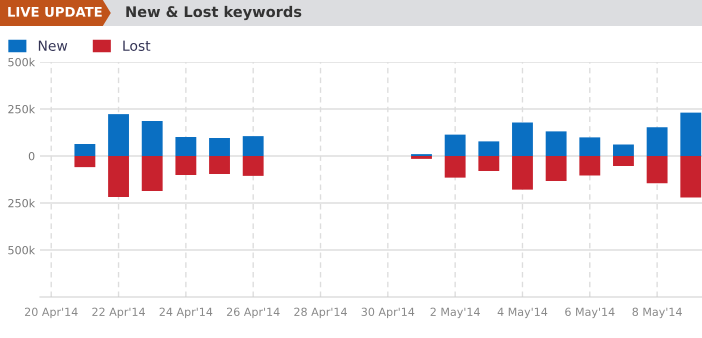 This screenshot has height=338, width=702. I want to click on x-tick-label: 20 Apr'14, so click(51, 313).